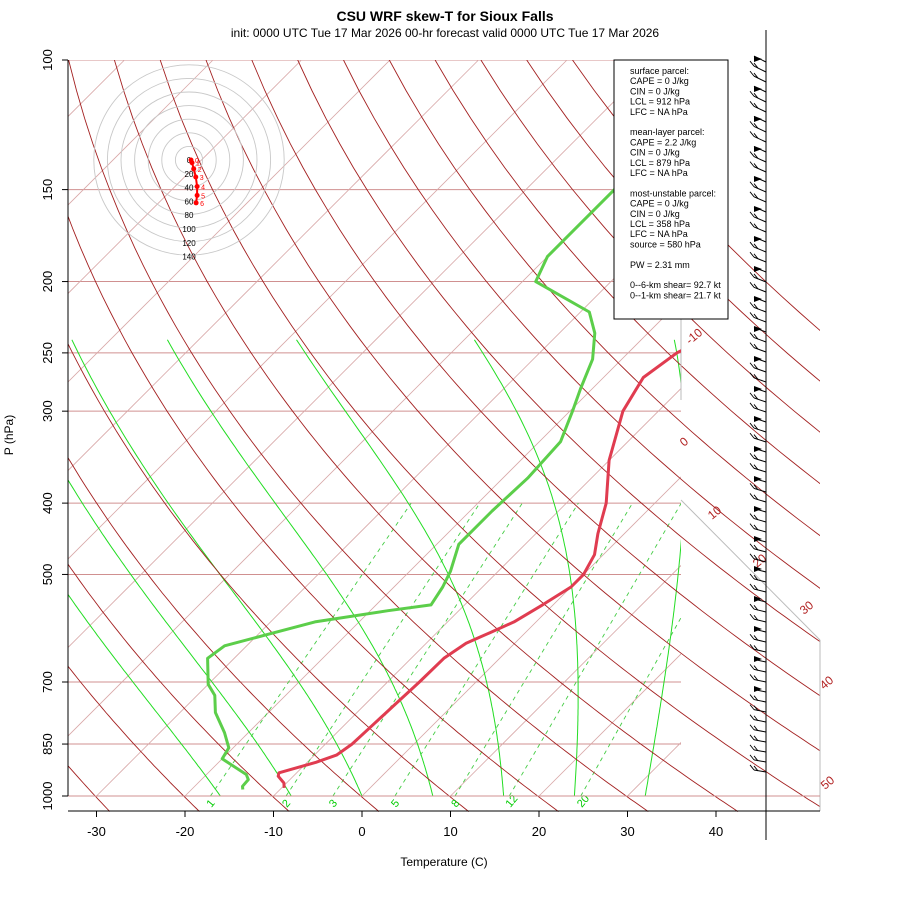  What do you see at coordinates (758, 435) in the screenshot?
I see `wind-barbs` at bounding box center [758, 435].